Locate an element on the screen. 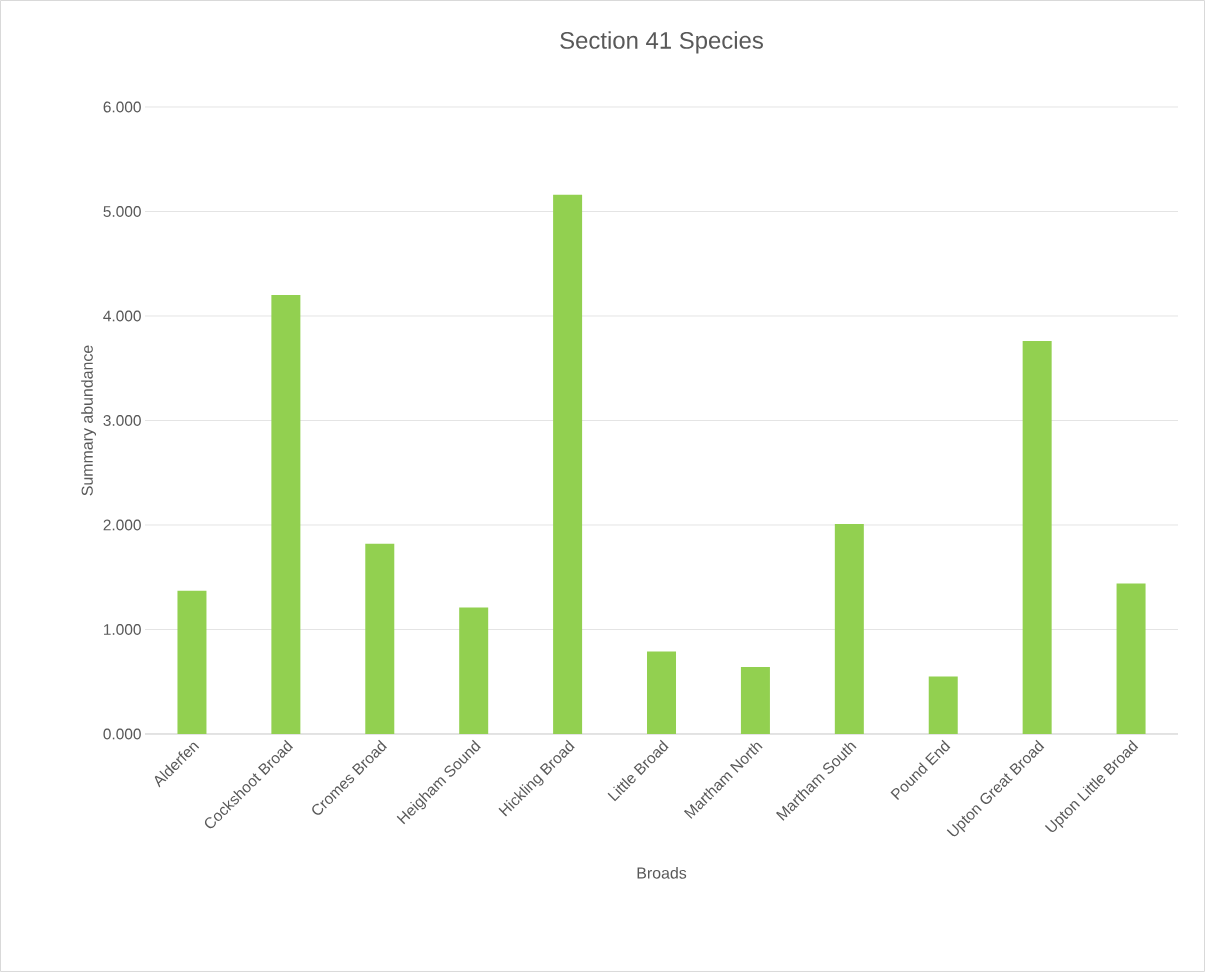 This screenshot has width=1205, height=972. y-tick-label: 5.000 is located at coordinates (122, 211).